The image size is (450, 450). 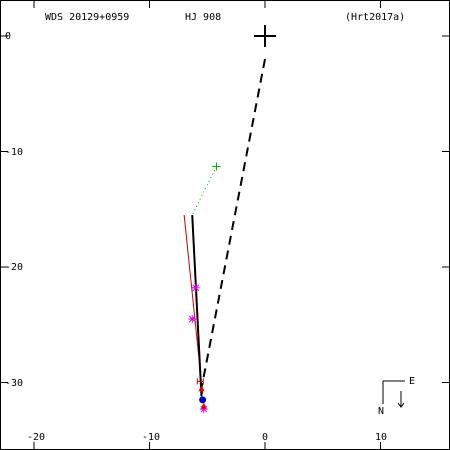 I want to click on x-tick-label: 0, so click(x=265, y=437).